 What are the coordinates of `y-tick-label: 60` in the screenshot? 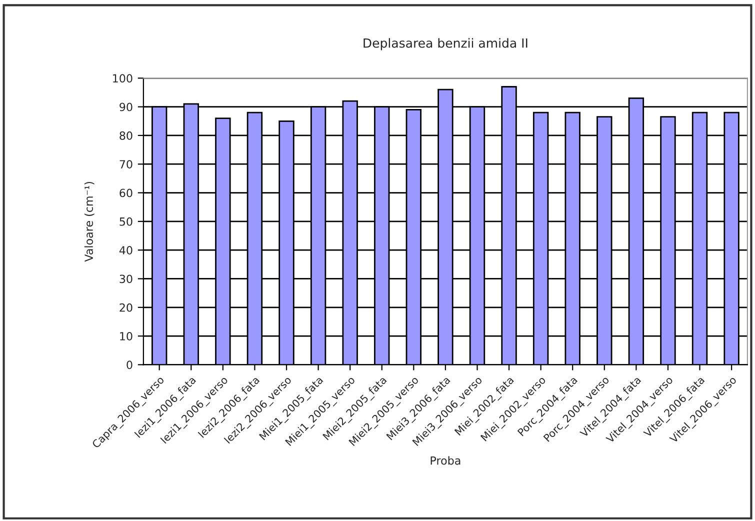 It's located at (126, 193).